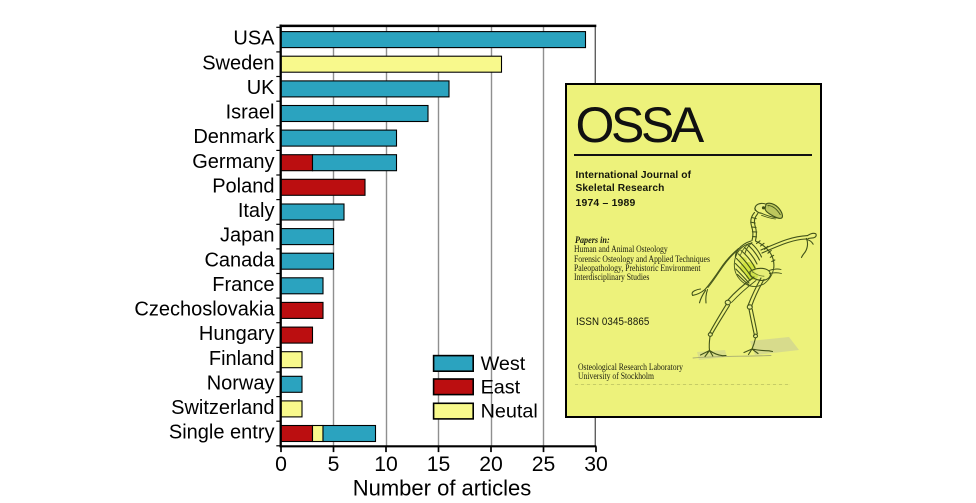 The width and height of the screenshot is (976, 503). Describe the element at coordinates (254, 39) in the screenshot. I see `svg-text: USA` at that location.